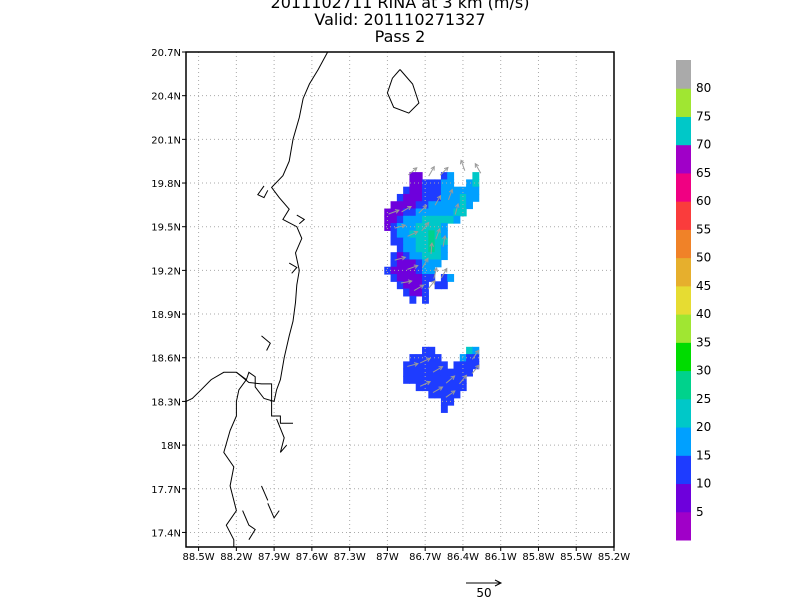  What do you see at coordinates (235, 463) in the screenshot?
I see `coastline-belize` at bounding box center [235, 463].